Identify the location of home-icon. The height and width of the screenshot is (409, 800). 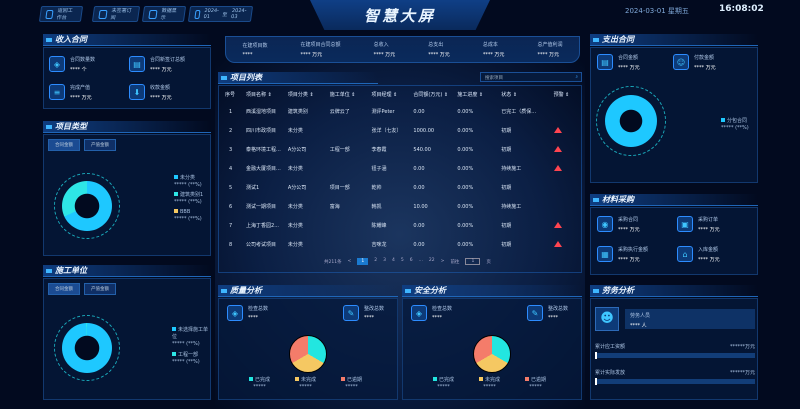
(49, 14).